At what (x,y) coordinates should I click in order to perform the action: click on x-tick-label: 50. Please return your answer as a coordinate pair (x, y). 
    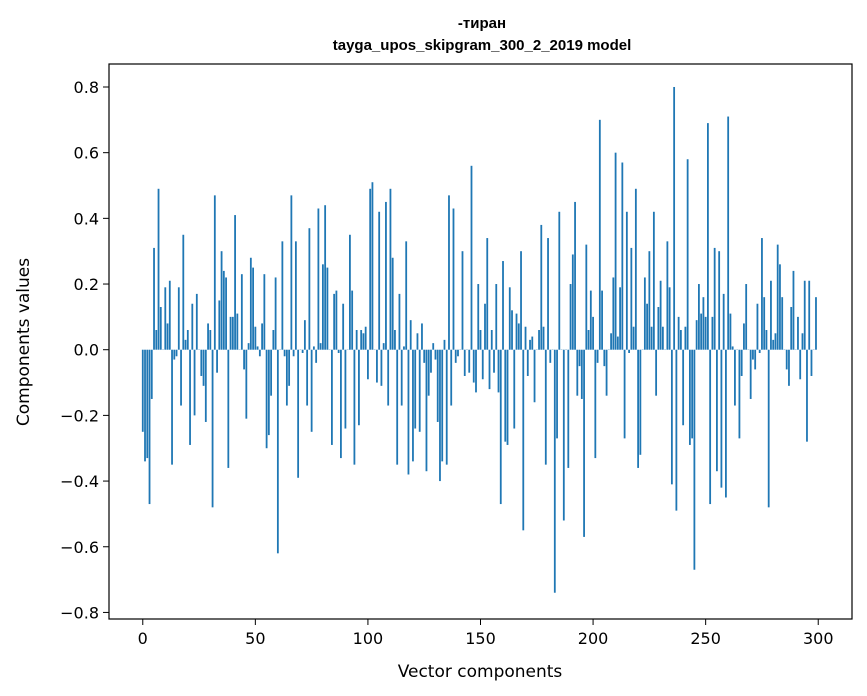
    Looking at the image, I should click on (255, 638).